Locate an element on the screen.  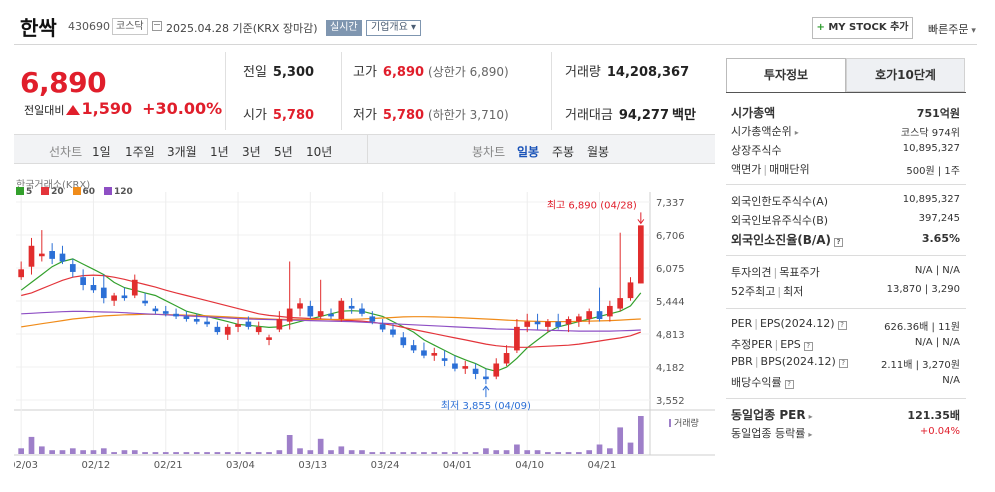
realtime-button: 실시간 is located at coordinates (344, 28).